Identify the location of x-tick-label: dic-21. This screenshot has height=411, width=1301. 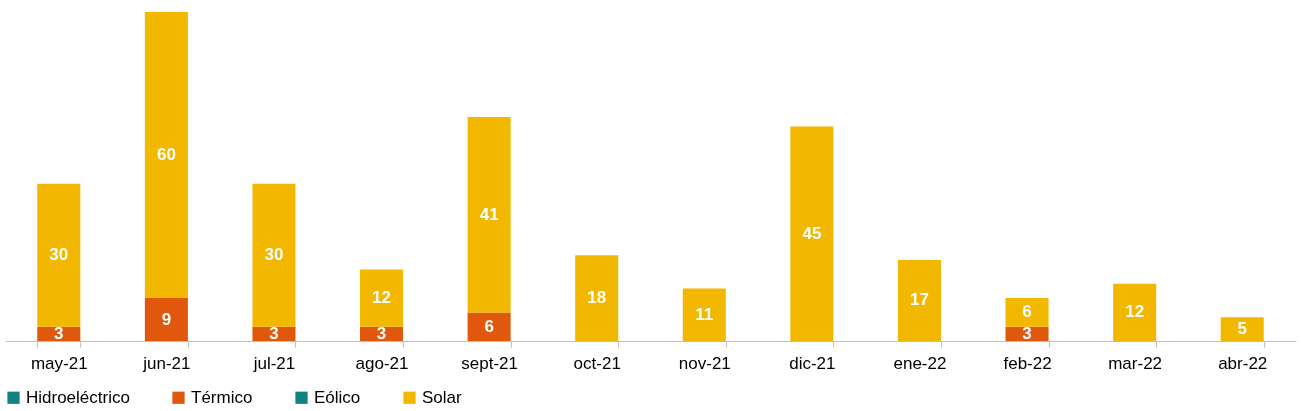
(812, 363).